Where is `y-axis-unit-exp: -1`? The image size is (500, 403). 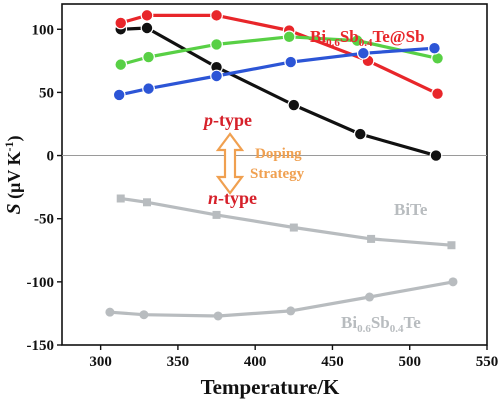
y-axis-unit-exp: -1 is located at coordinates (9, 147).